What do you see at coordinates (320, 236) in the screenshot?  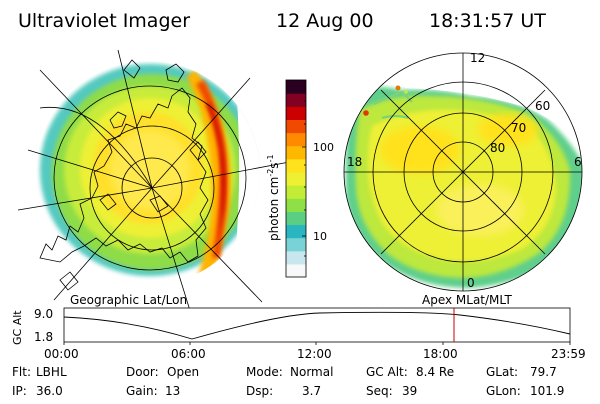 I see `colorbar-tick-10: 10` at bounding box center [320, 236].